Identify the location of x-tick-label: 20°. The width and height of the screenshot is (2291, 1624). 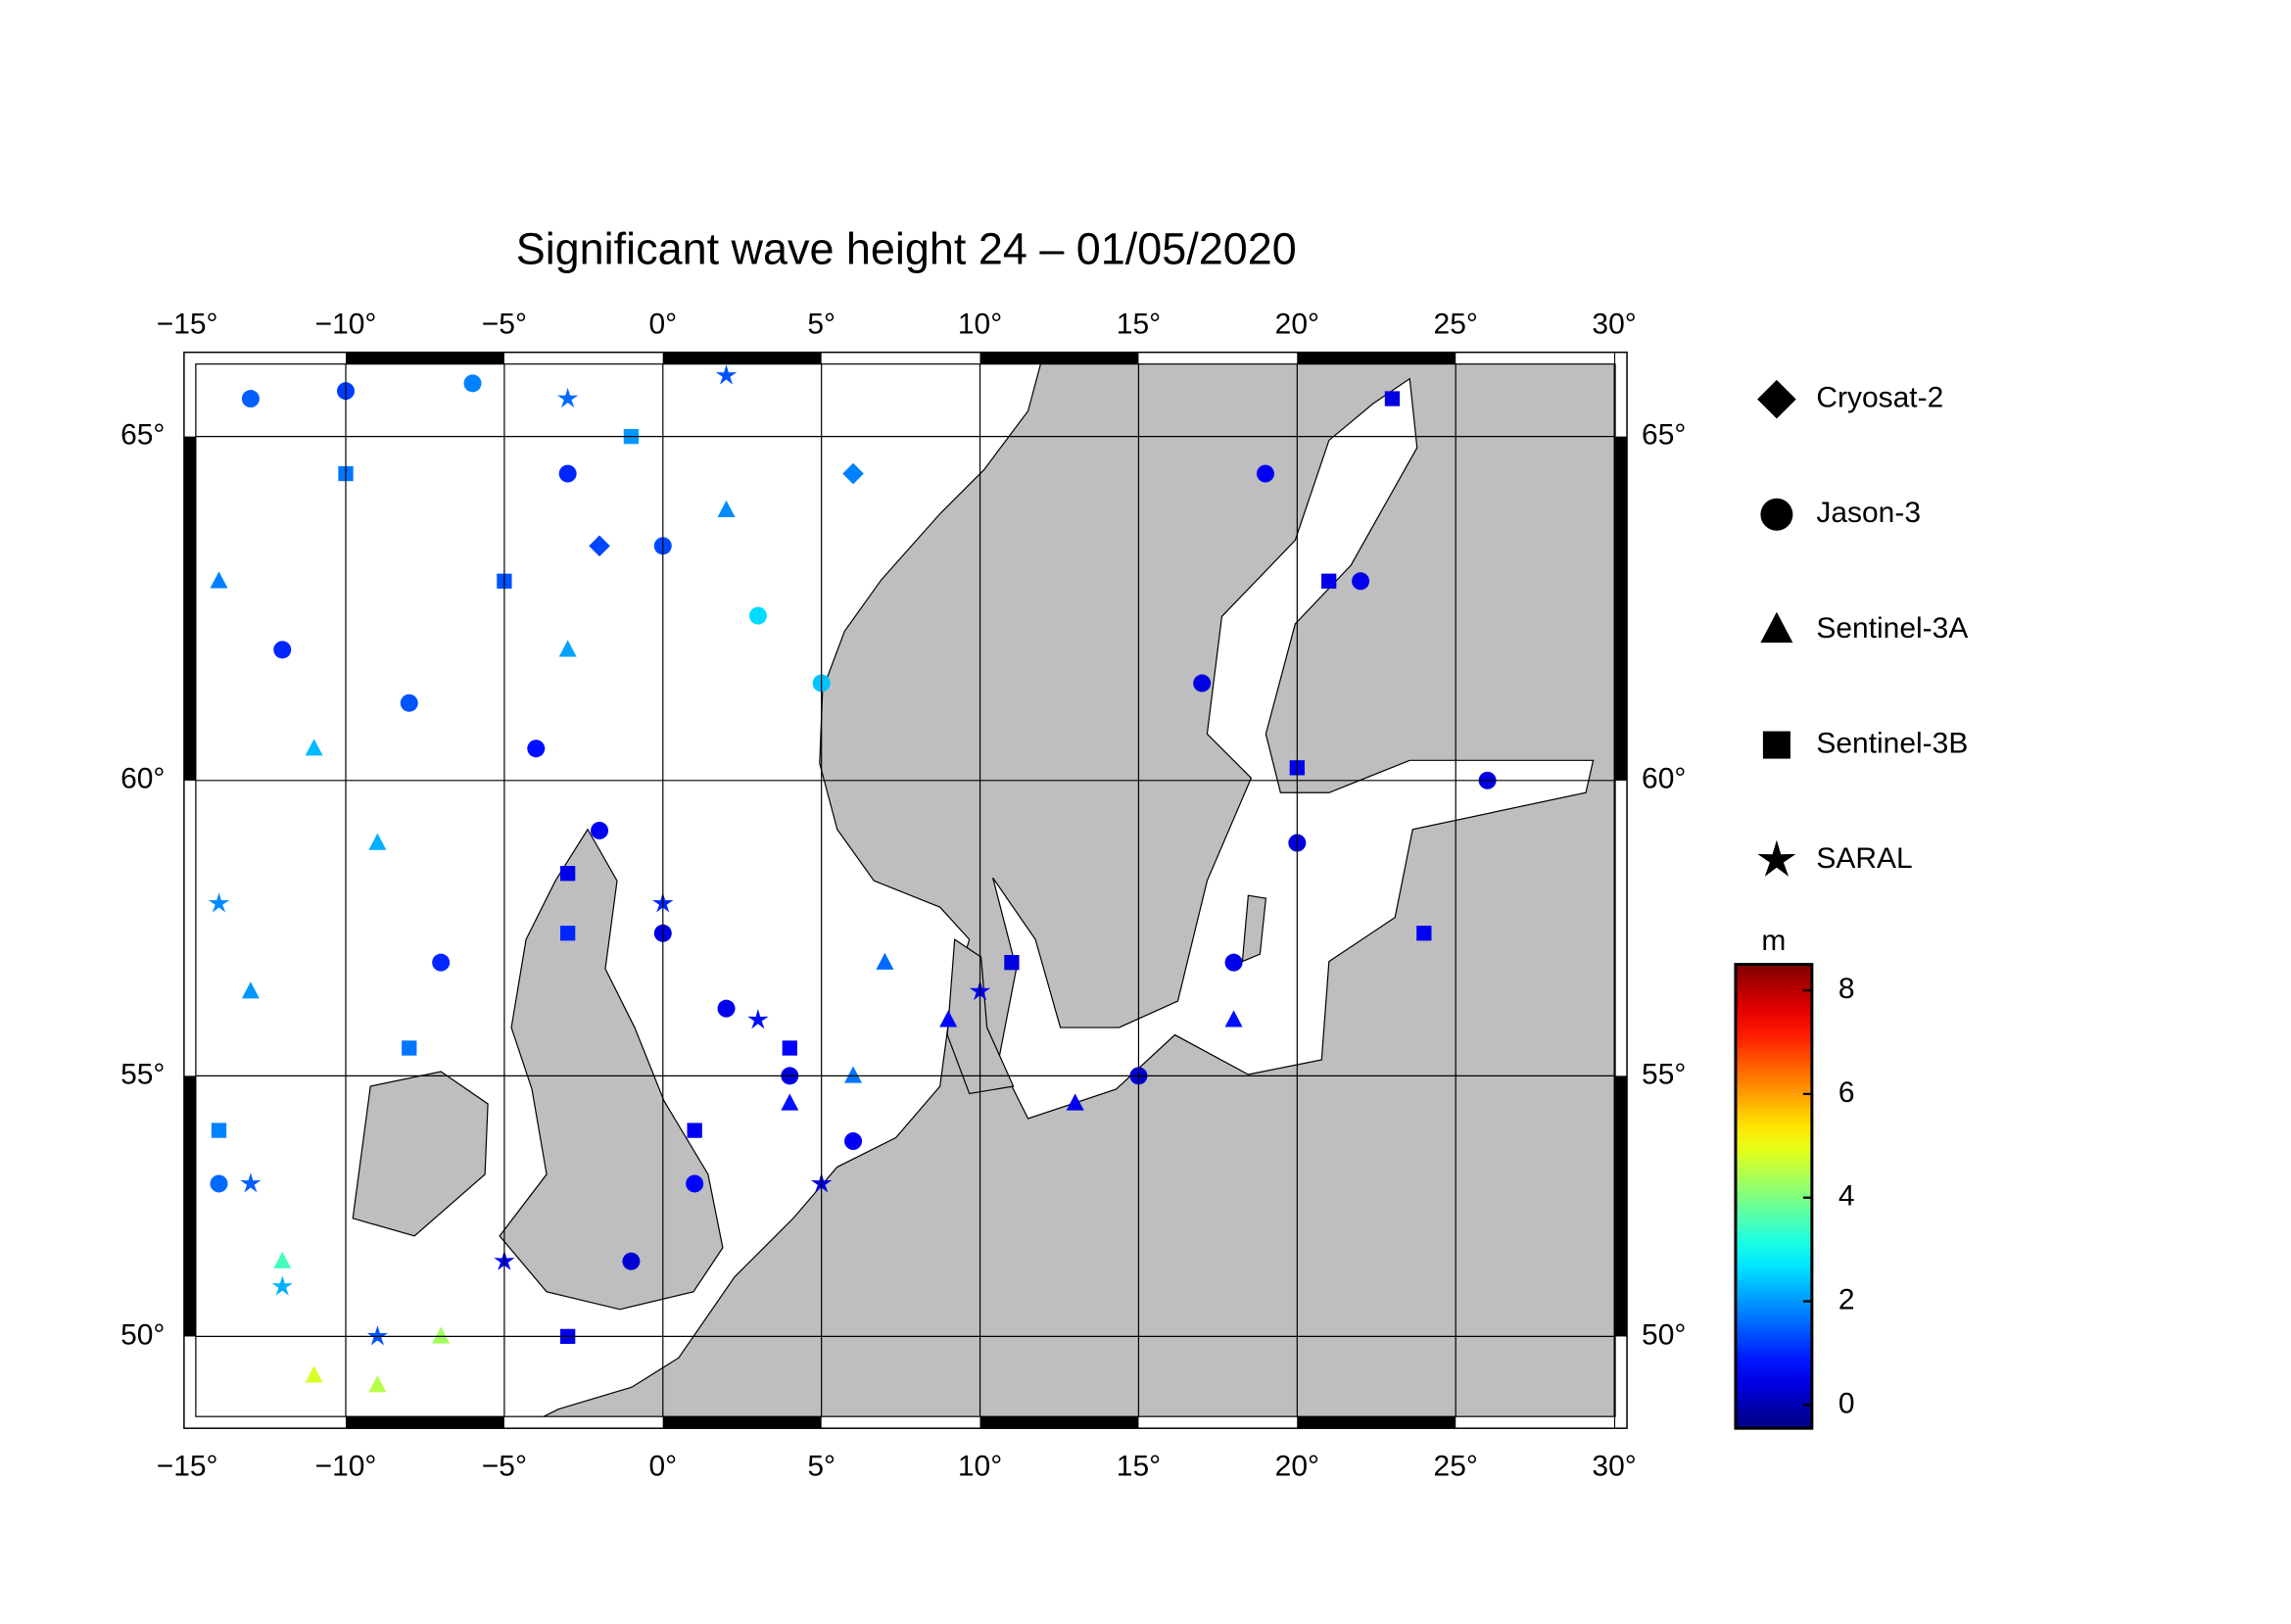
(1297, 325).